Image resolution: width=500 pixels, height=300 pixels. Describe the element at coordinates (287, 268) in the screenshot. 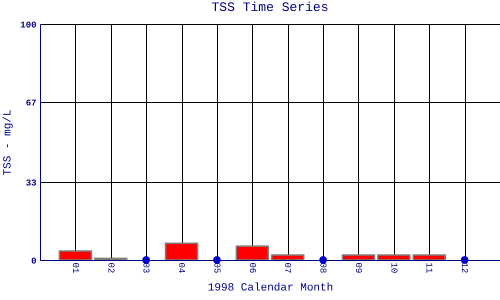

I see `x-tick-label: 07` at that location.